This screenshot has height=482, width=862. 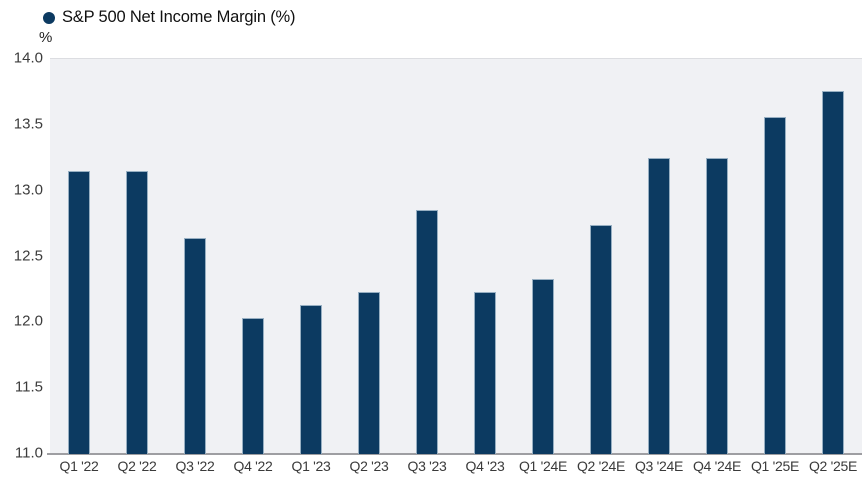 I want to click on y-axis-tick-label: 14.0, so click(x=28, y=58).